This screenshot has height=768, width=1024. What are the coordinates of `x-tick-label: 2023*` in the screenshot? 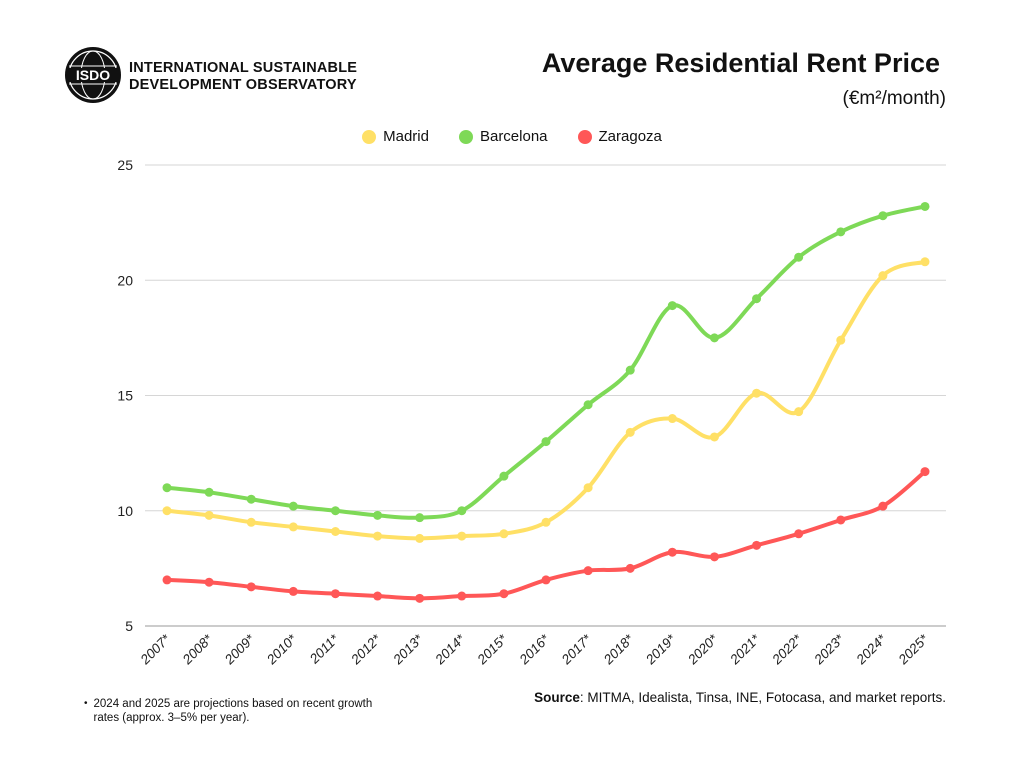 It's located at (829, 649).